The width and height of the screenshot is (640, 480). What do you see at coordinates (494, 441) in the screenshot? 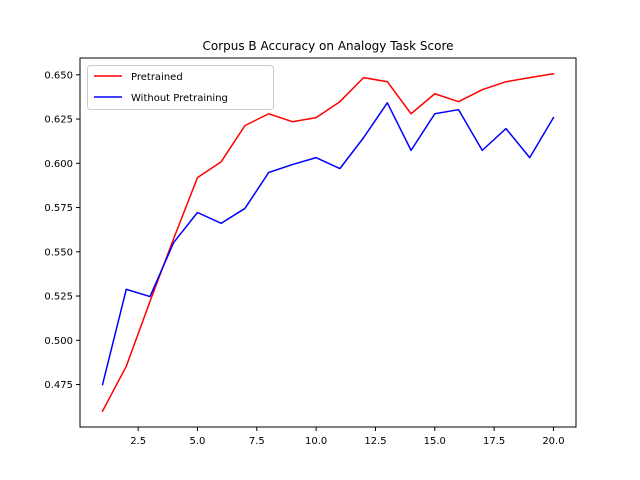
I see `x-tick-label: 17.5` at bounding box center [494, 441].